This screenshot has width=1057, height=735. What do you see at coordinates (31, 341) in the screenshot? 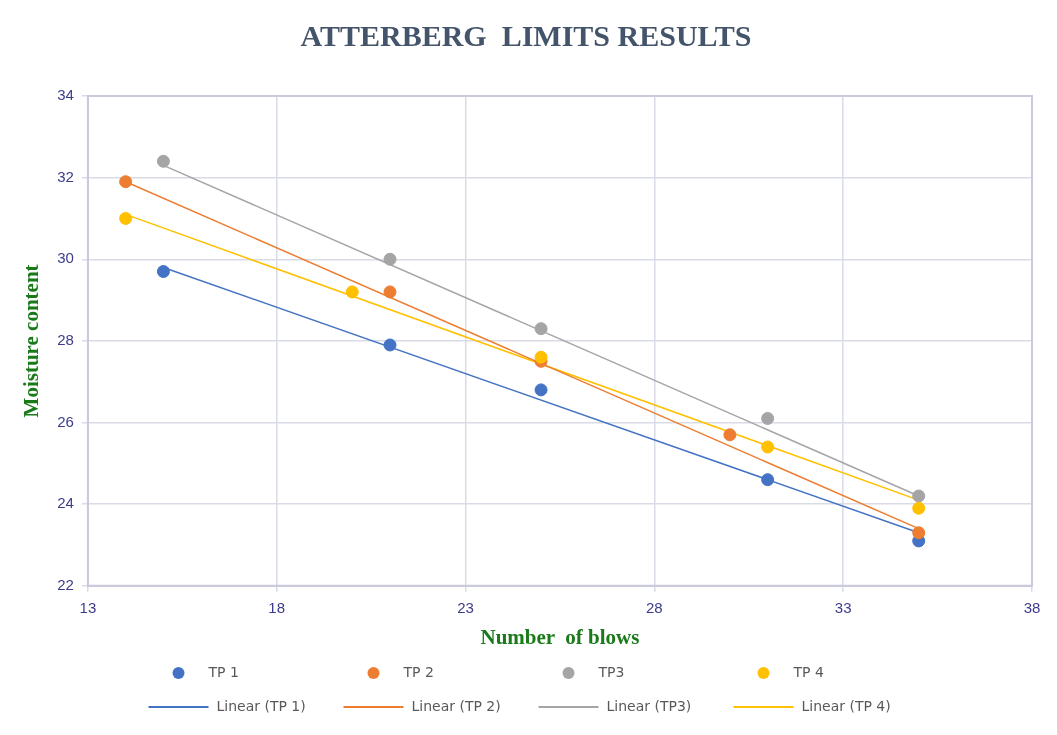
I see `y-axis-title: Moisture content` at bounding box center [31, 341].